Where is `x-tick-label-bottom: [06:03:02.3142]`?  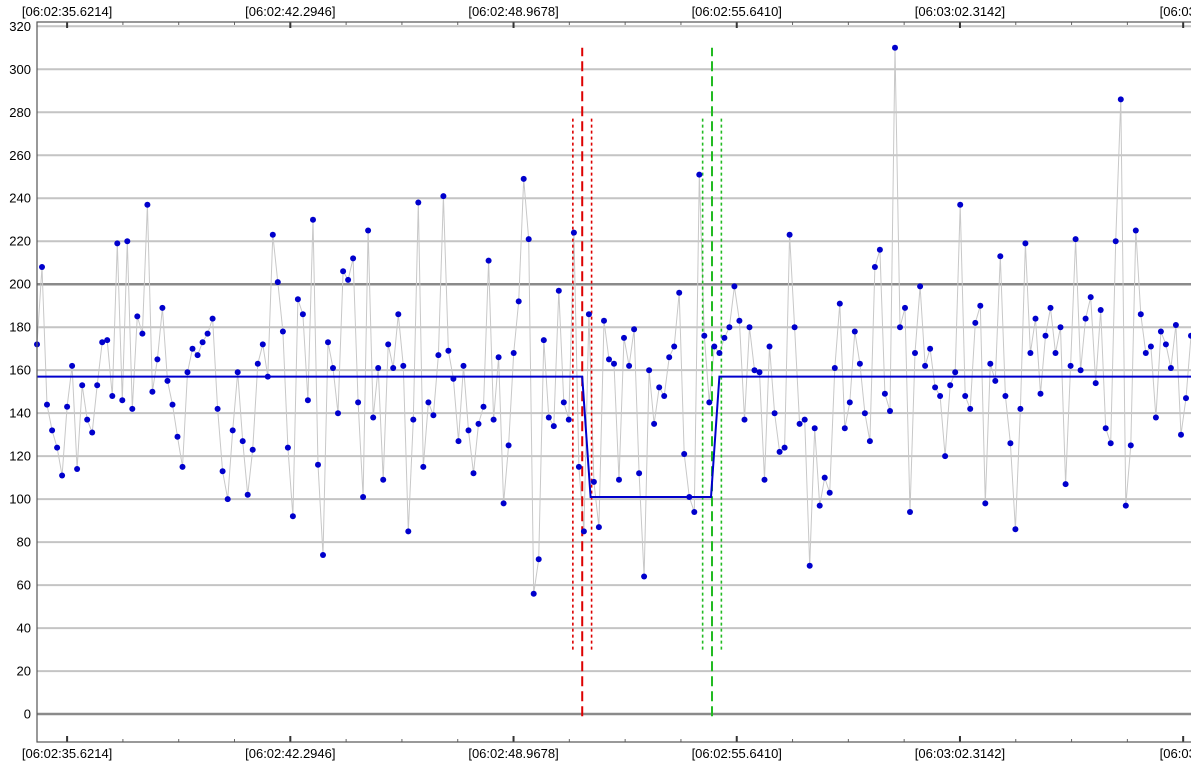 x-tick-label-bottom: [06:03:02.3142] is located at coordinates (960, 753).